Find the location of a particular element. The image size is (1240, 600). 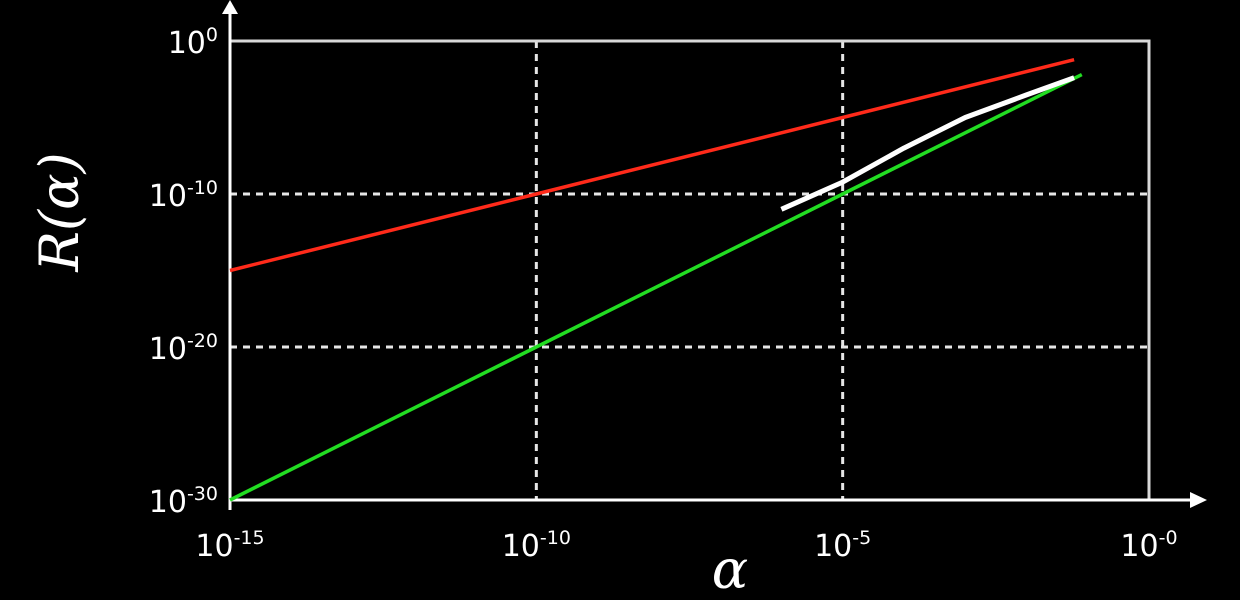

x-tick-label: 10⁻⁰ is located at coordinates (1148, 545).